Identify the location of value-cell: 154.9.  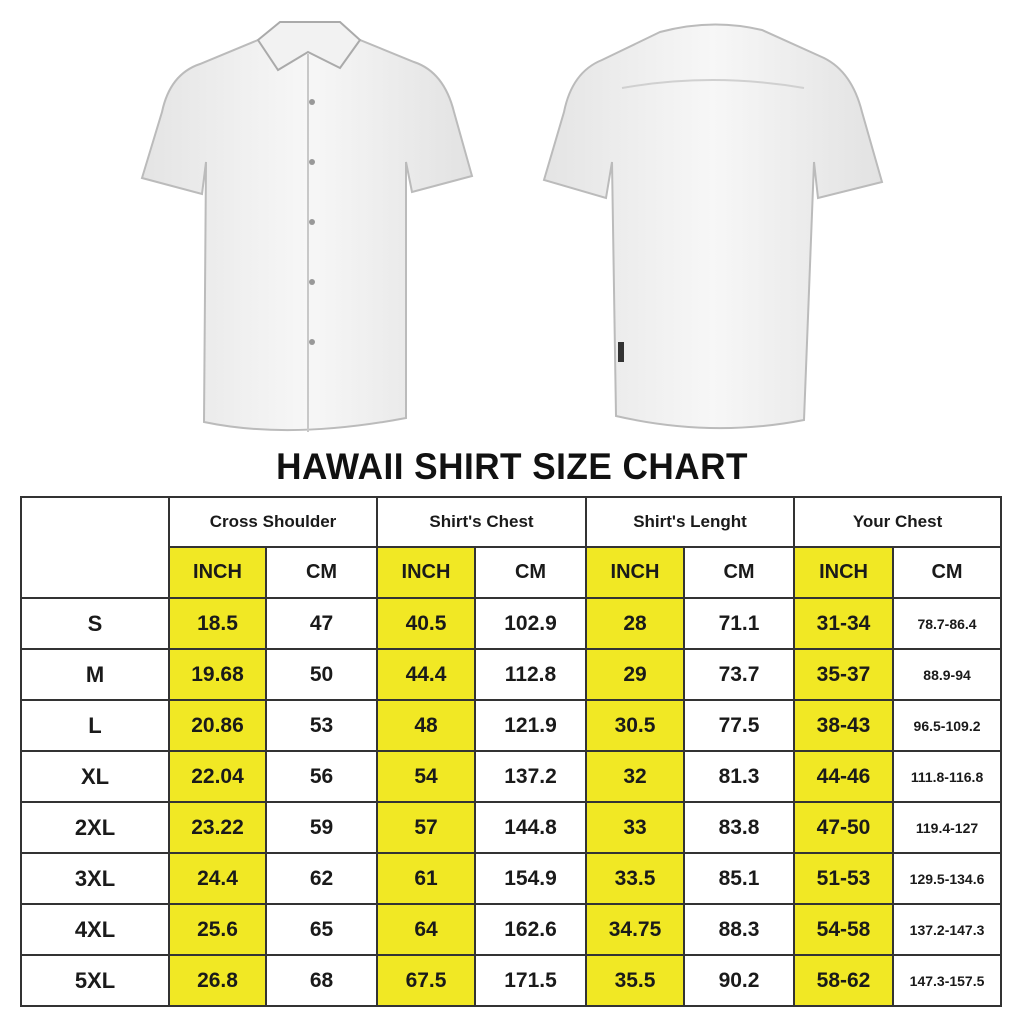
(530, 878).